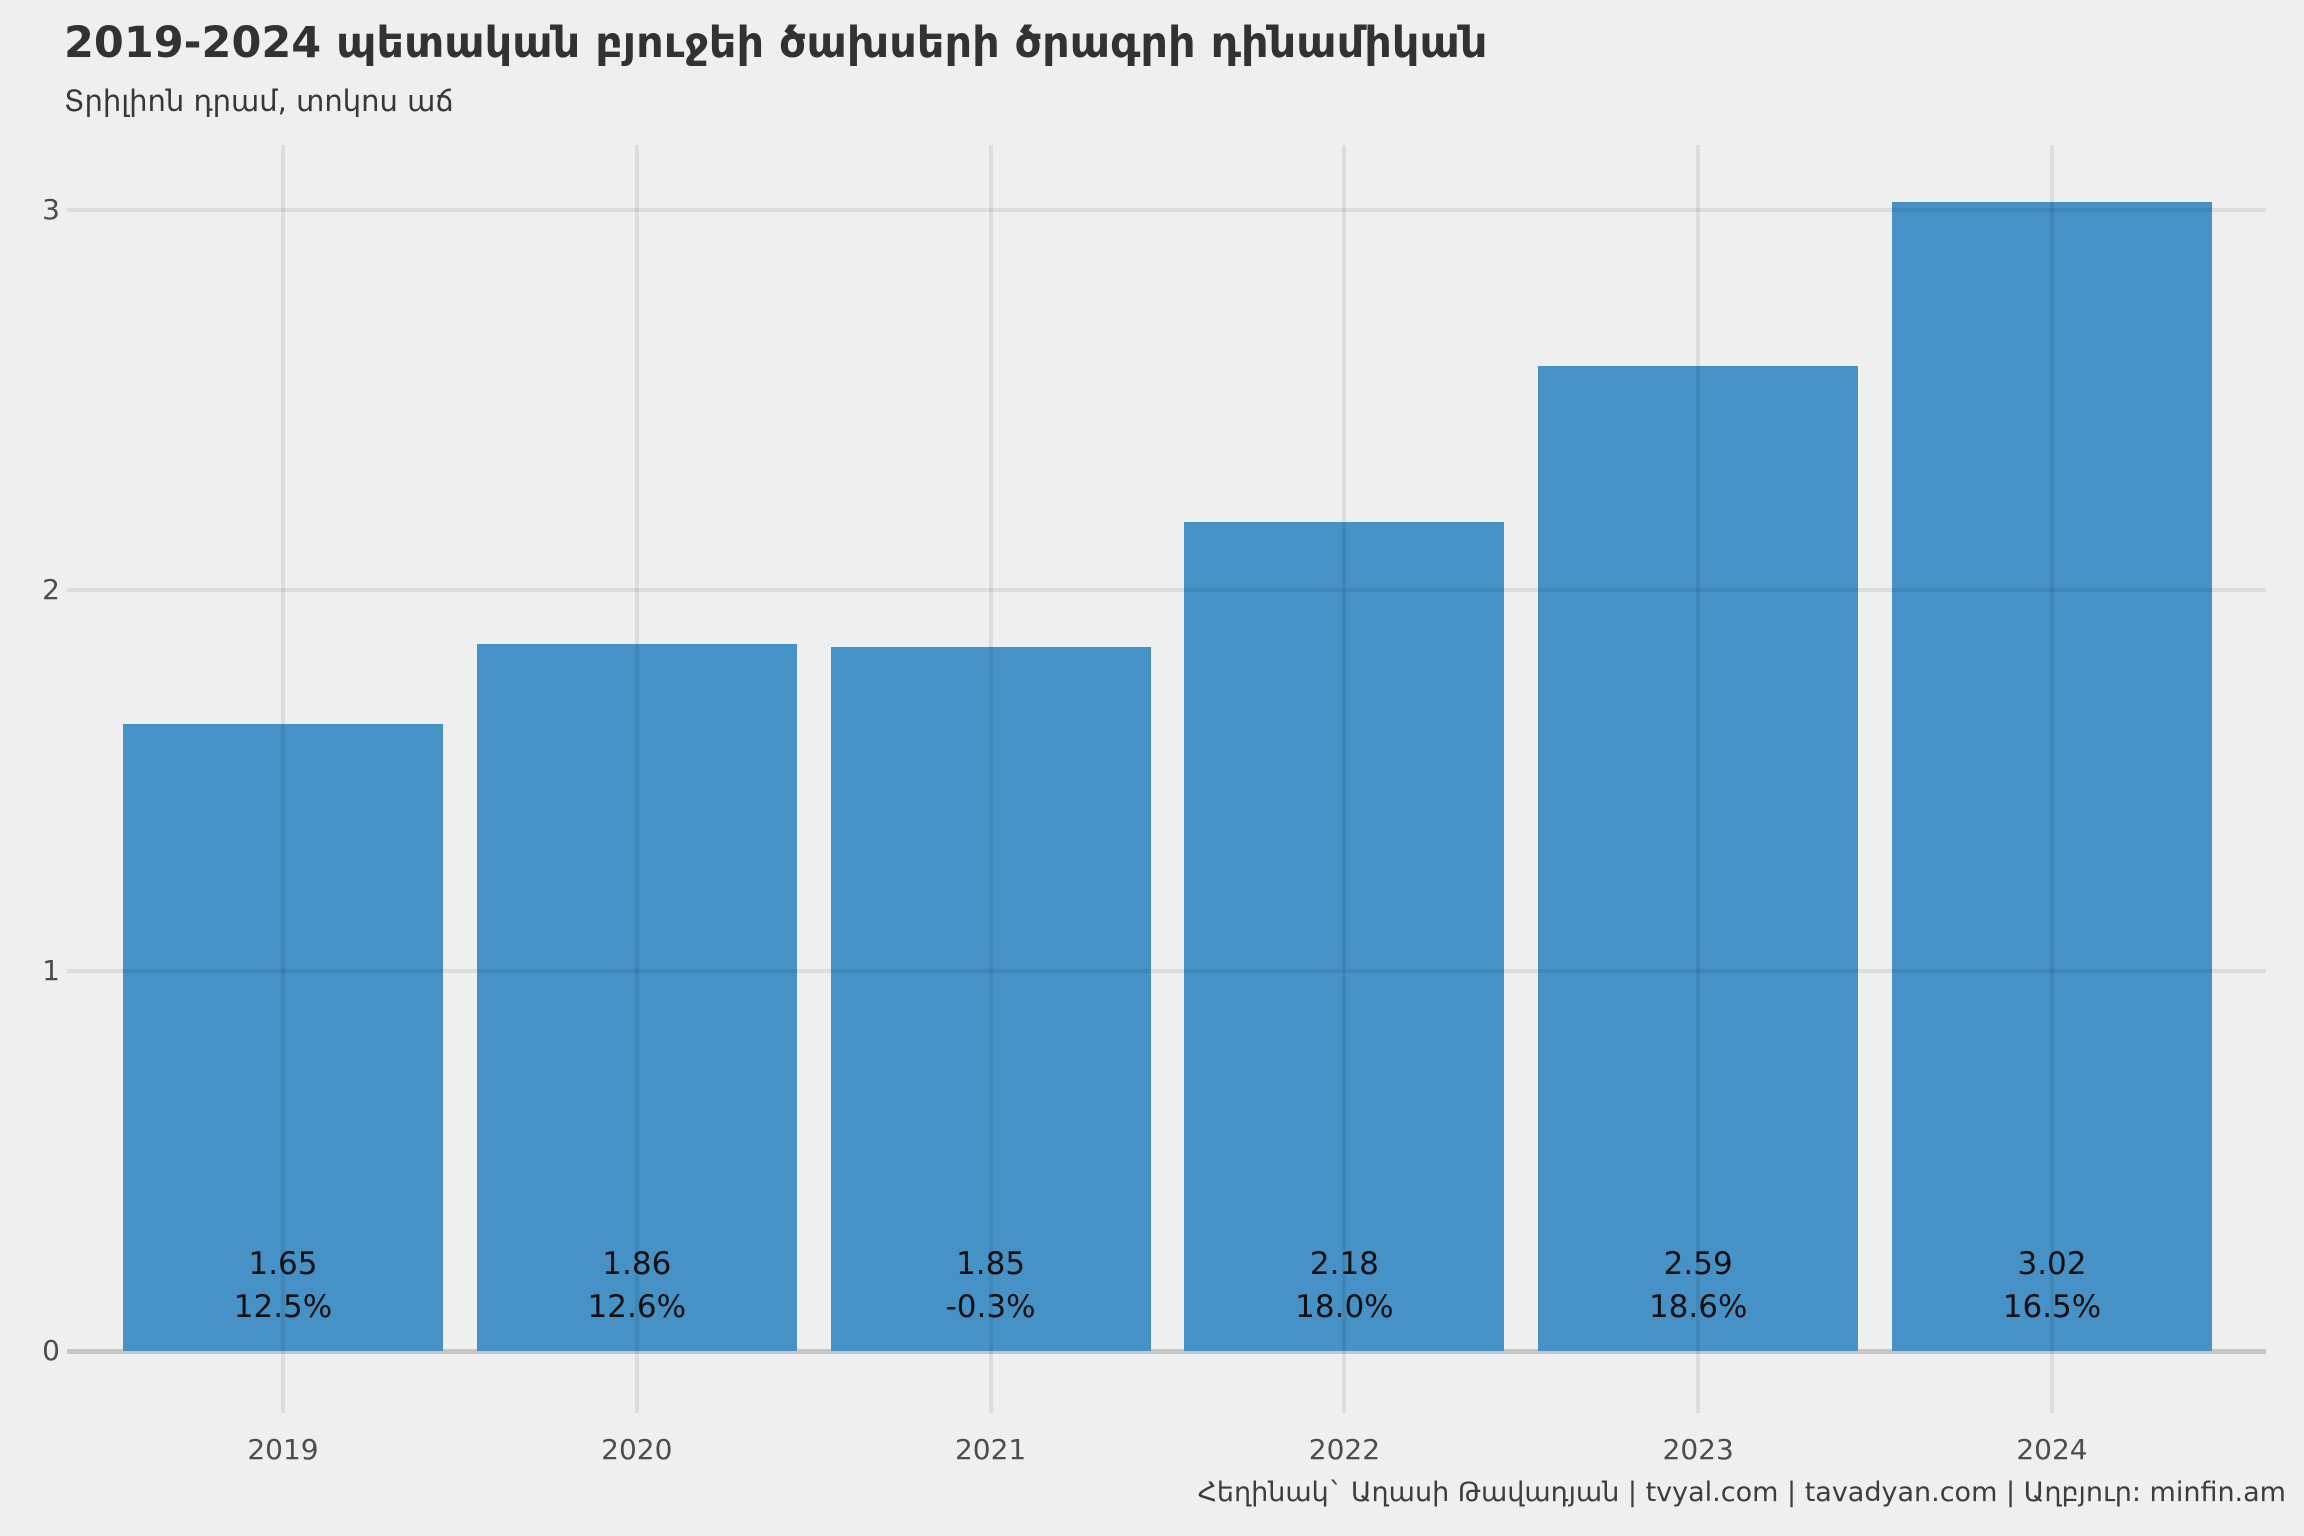 The width and height of the screenshot is (2304, 1536). Describe the element at coordinates (283, 779) in the screenshot. I see `gridline-x-2019` at that location.